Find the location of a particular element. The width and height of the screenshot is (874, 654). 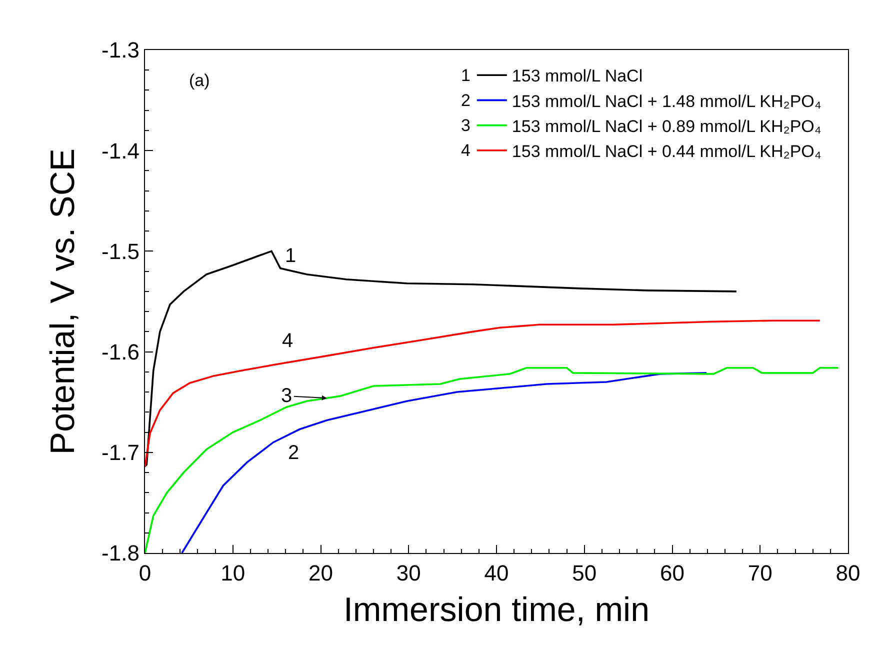

text: 2 is located at coordinates (465, 100).